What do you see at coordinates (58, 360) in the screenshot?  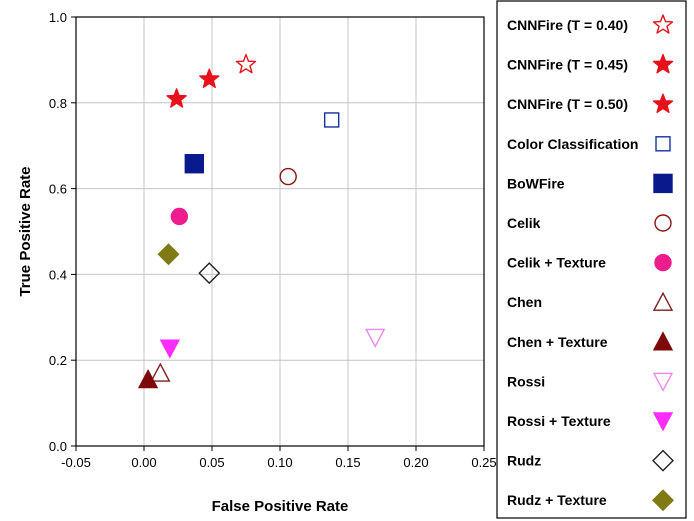 I see `y-tick-label: 0.2` at bounding box center [58, 360].